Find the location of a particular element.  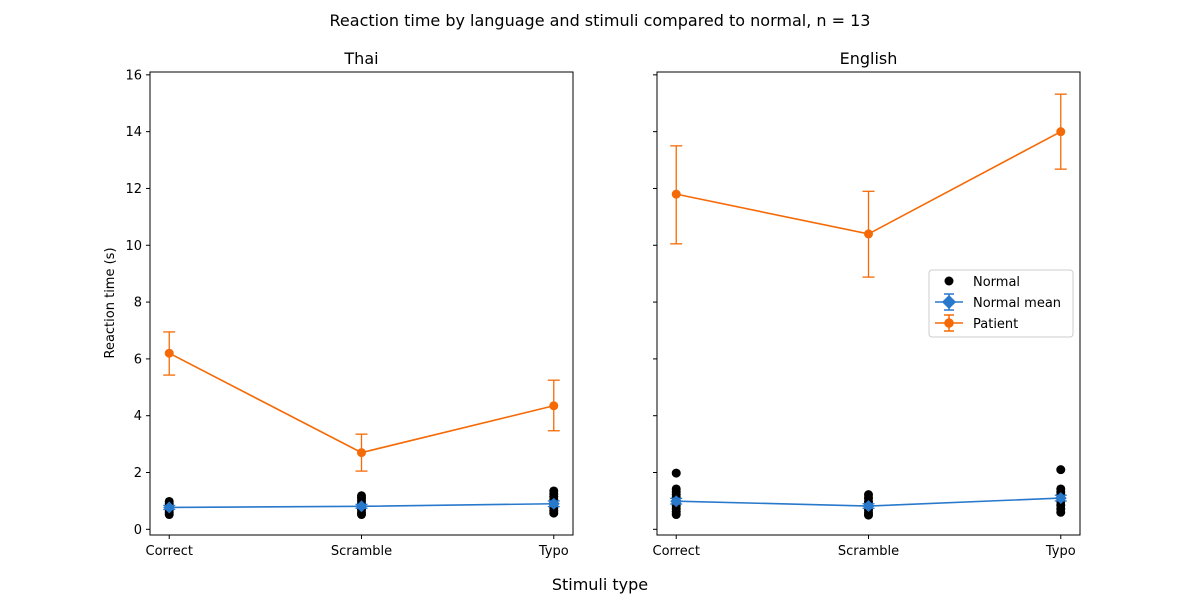

y-tick-label: 14 is located at coordinates (133, 132).